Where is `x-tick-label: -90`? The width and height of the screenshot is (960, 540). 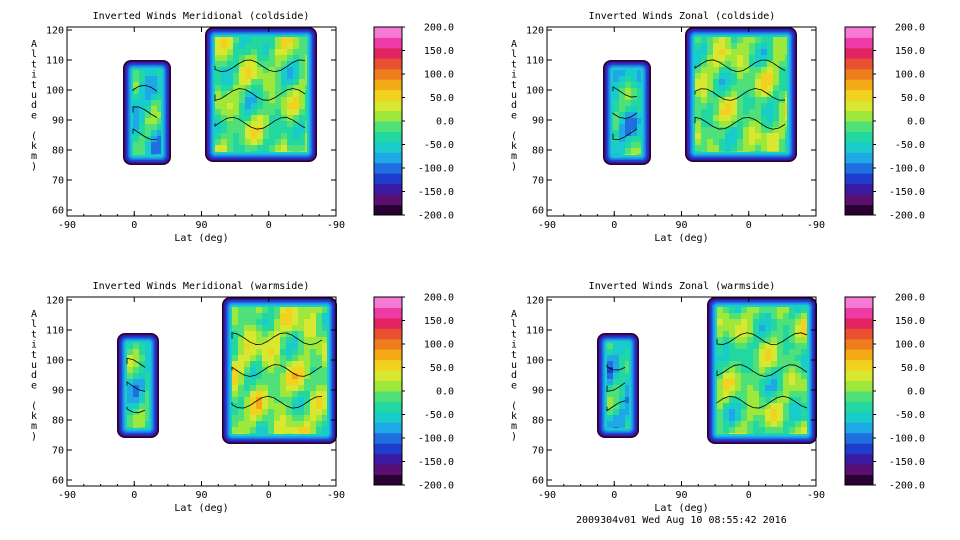
x-tick-label: -90 is located at coordinates (816, 225).